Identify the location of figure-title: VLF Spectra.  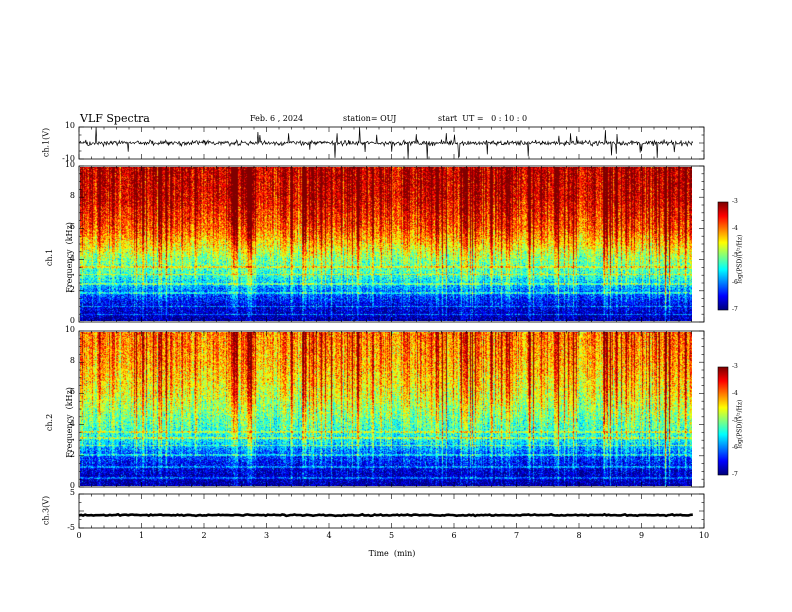
(115, 118).